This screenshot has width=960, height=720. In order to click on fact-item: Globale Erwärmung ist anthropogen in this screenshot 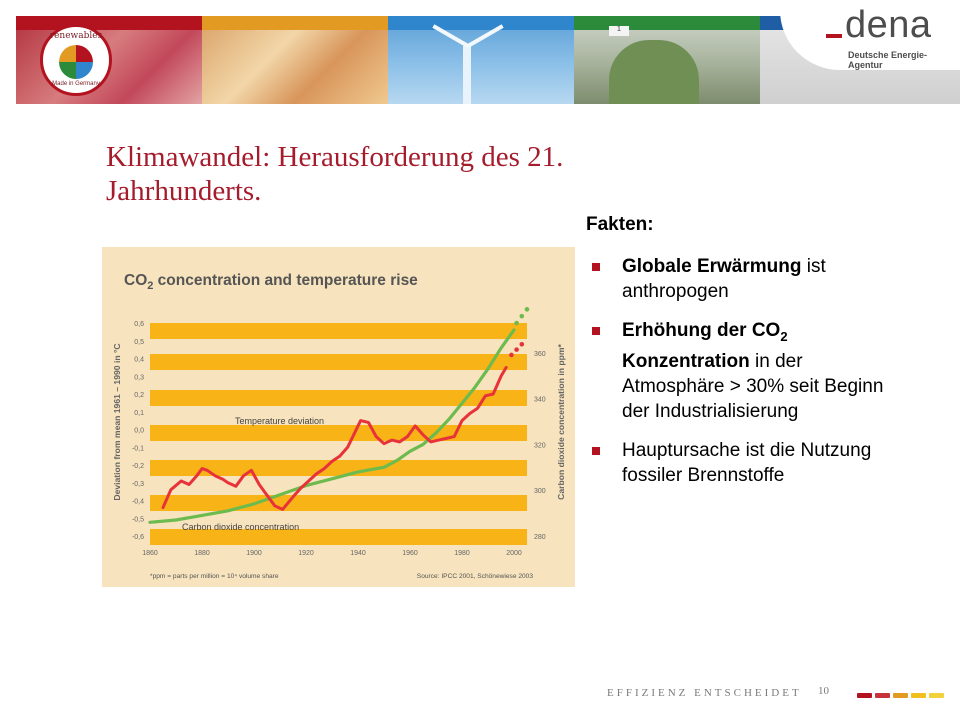, I will do `click(742, 279)`.